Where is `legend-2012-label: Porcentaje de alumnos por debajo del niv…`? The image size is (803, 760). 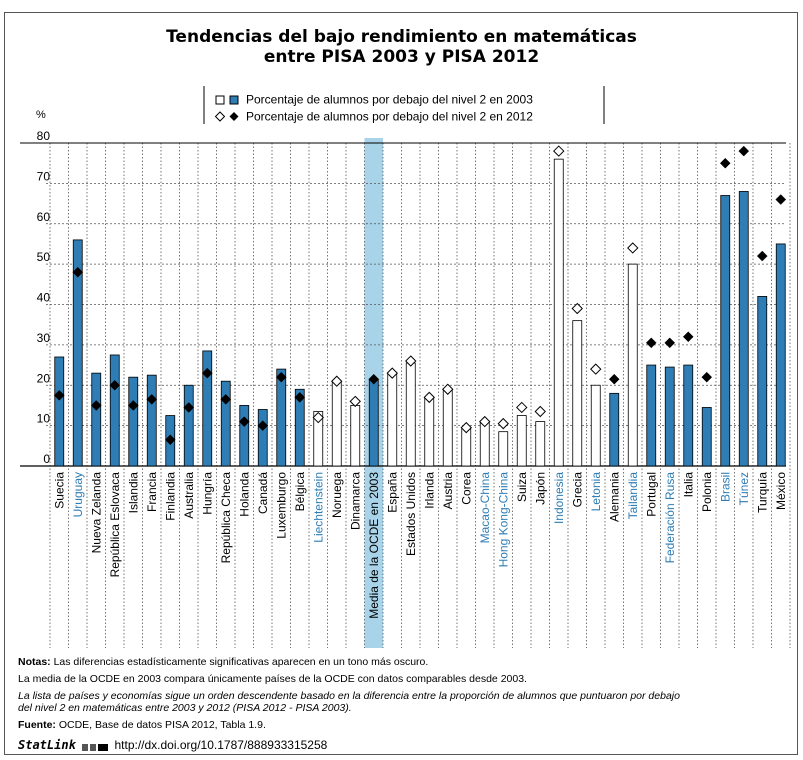
legend-2012-label: Porcentaje de alumnos por debajo del niv… is located at coordinates (389, 117).